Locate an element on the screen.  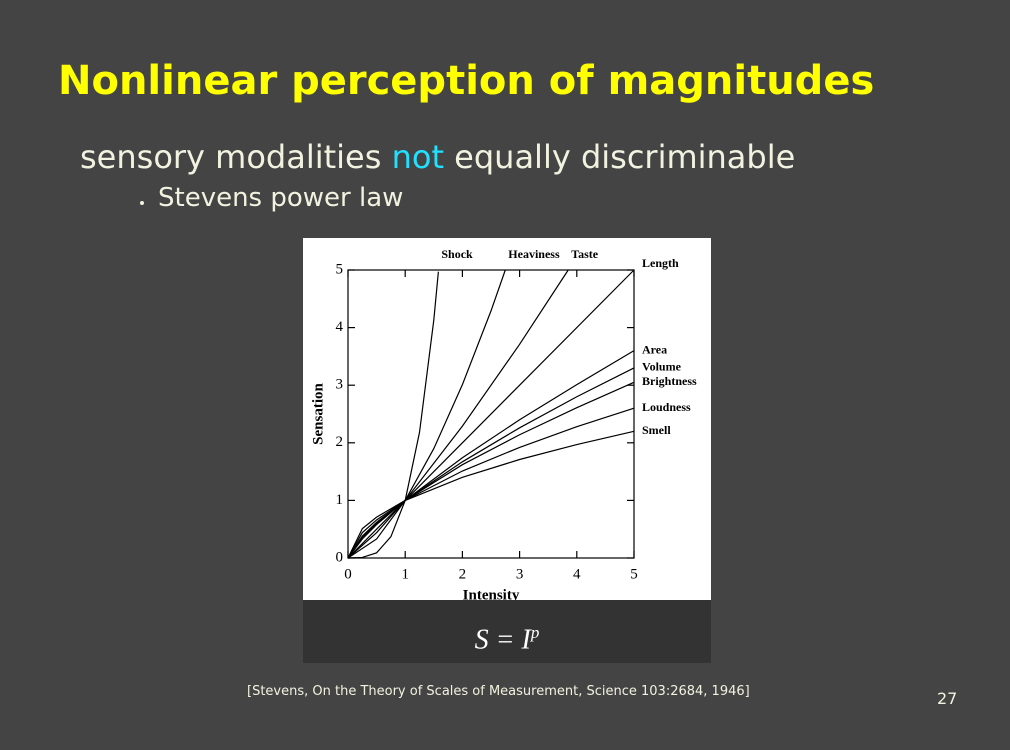
page-number: 27 is located at coordinates (947, 698).